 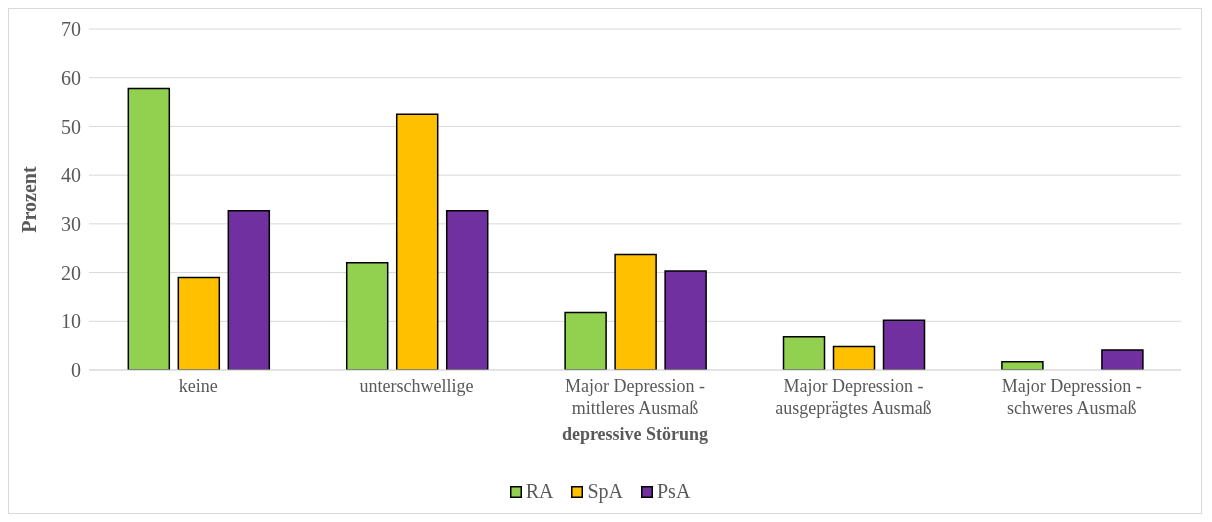 I want to click on x-axis-title: depressive Störung, so click(x=635, y=434).